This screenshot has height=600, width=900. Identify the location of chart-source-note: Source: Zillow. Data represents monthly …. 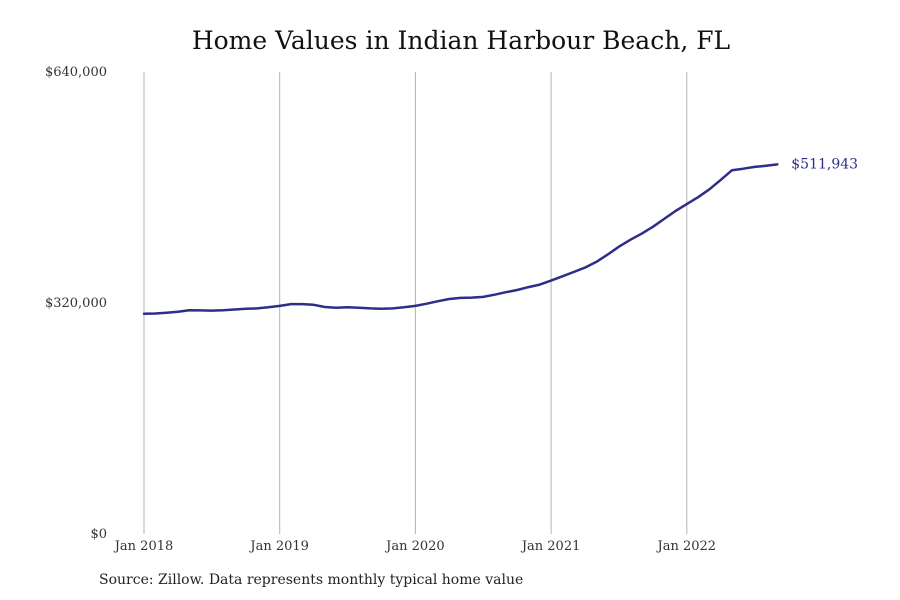
(311, 580).